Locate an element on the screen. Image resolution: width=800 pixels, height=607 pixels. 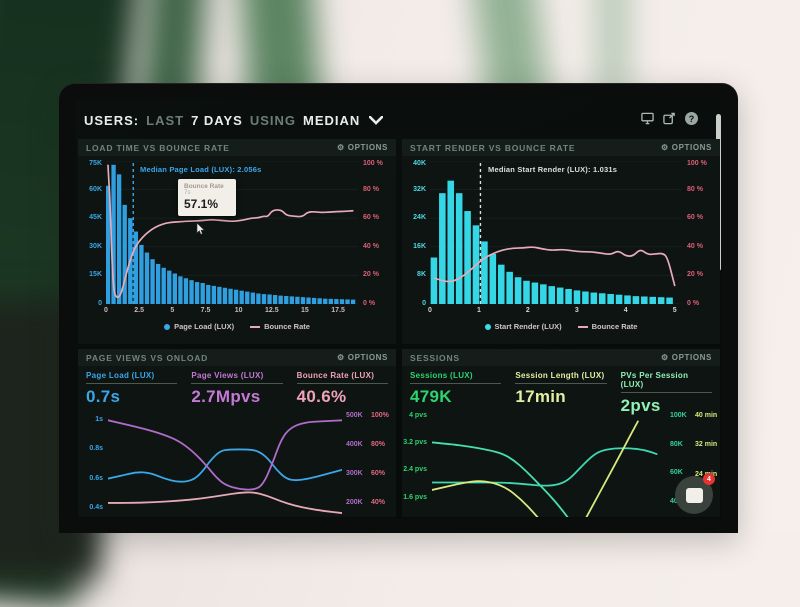
left-axis-labels: 4 pvs 3.2 pvs 2.4 pvs 1.6 pvs is located at coordinates (415, 456).